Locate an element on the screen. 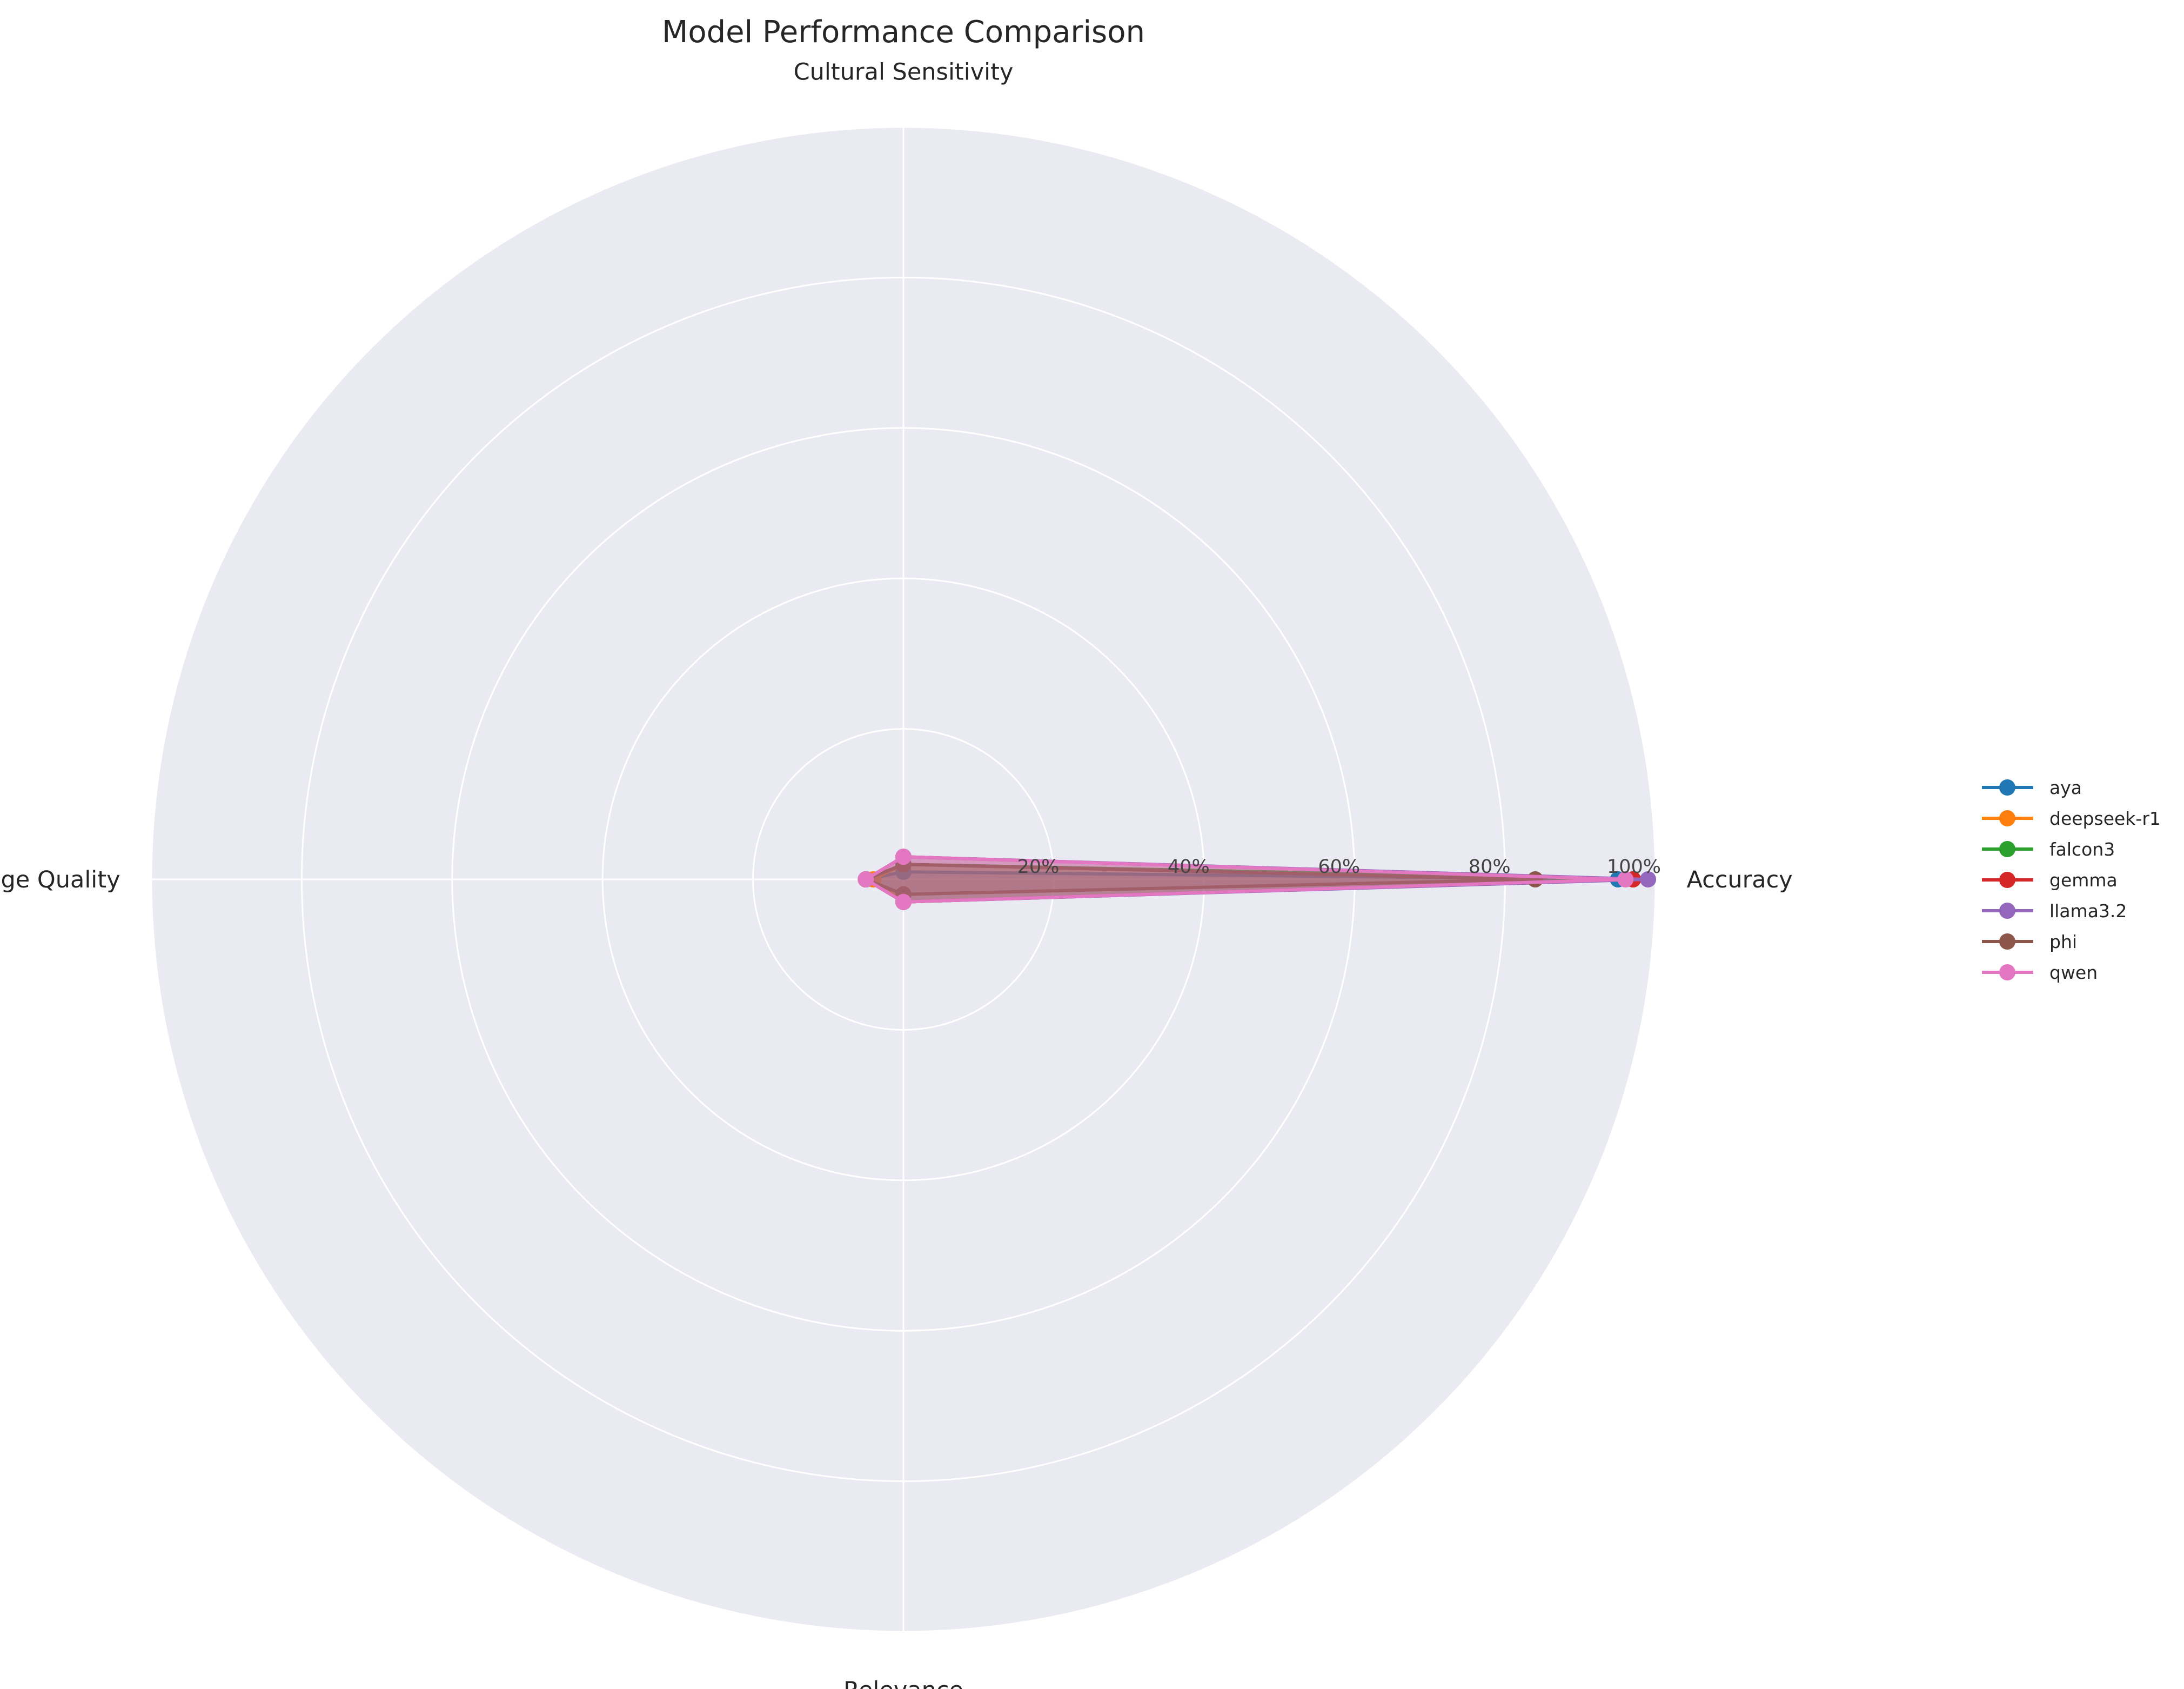 This screenshot has width=2184, height=1689. legend-marker-qwen is located at coordinates (2007, 972).